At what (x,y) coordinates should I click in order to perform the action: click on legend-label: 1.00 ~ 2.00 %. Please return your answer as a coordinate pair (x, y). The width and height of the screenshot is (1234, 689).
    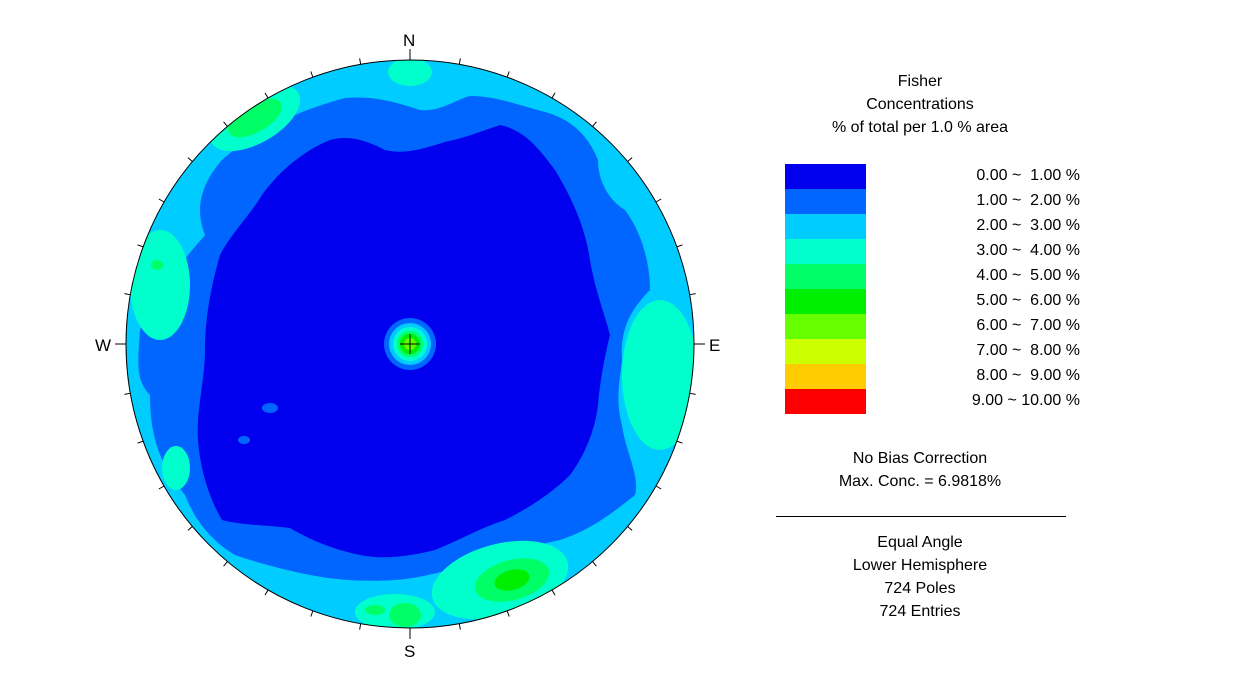
    Looking at the image, I should click on (1028, 200).